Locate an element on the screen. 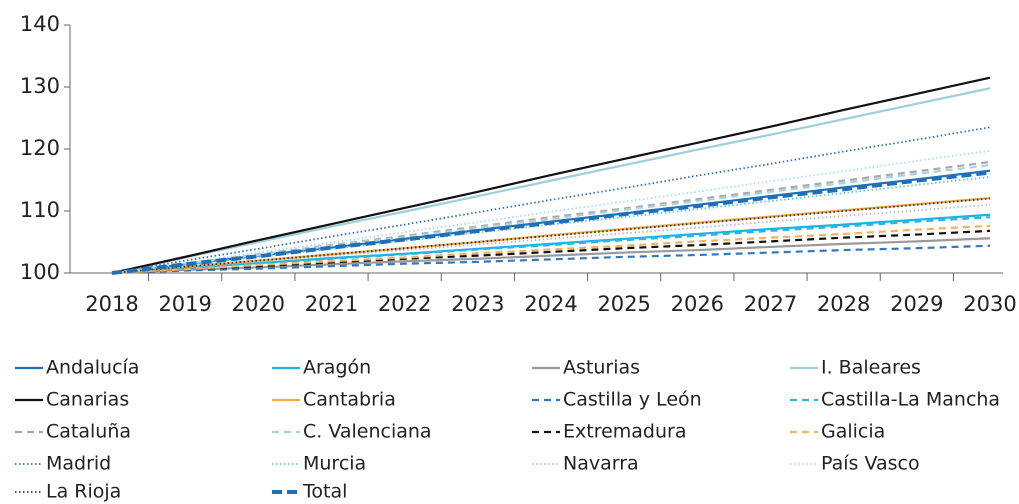 This screenshot has height=504, width=1019. x-tick-label: 2029 is located at coordinates (916, 304).